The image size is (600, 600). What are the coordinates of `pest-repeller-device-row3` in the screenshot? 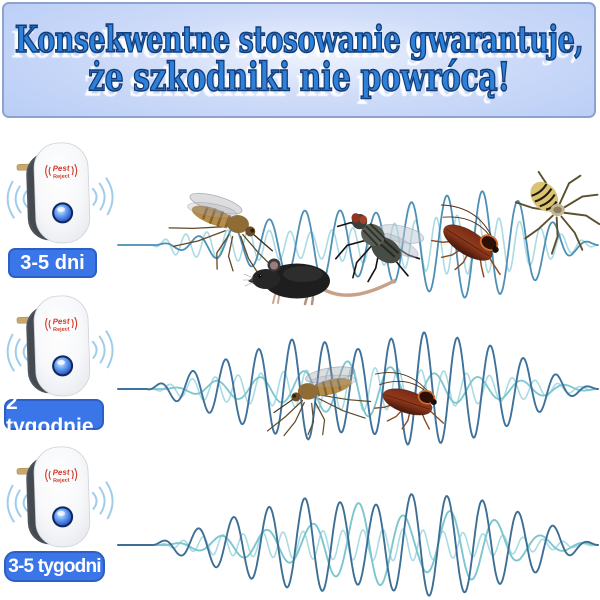 It's located at (60, 497).